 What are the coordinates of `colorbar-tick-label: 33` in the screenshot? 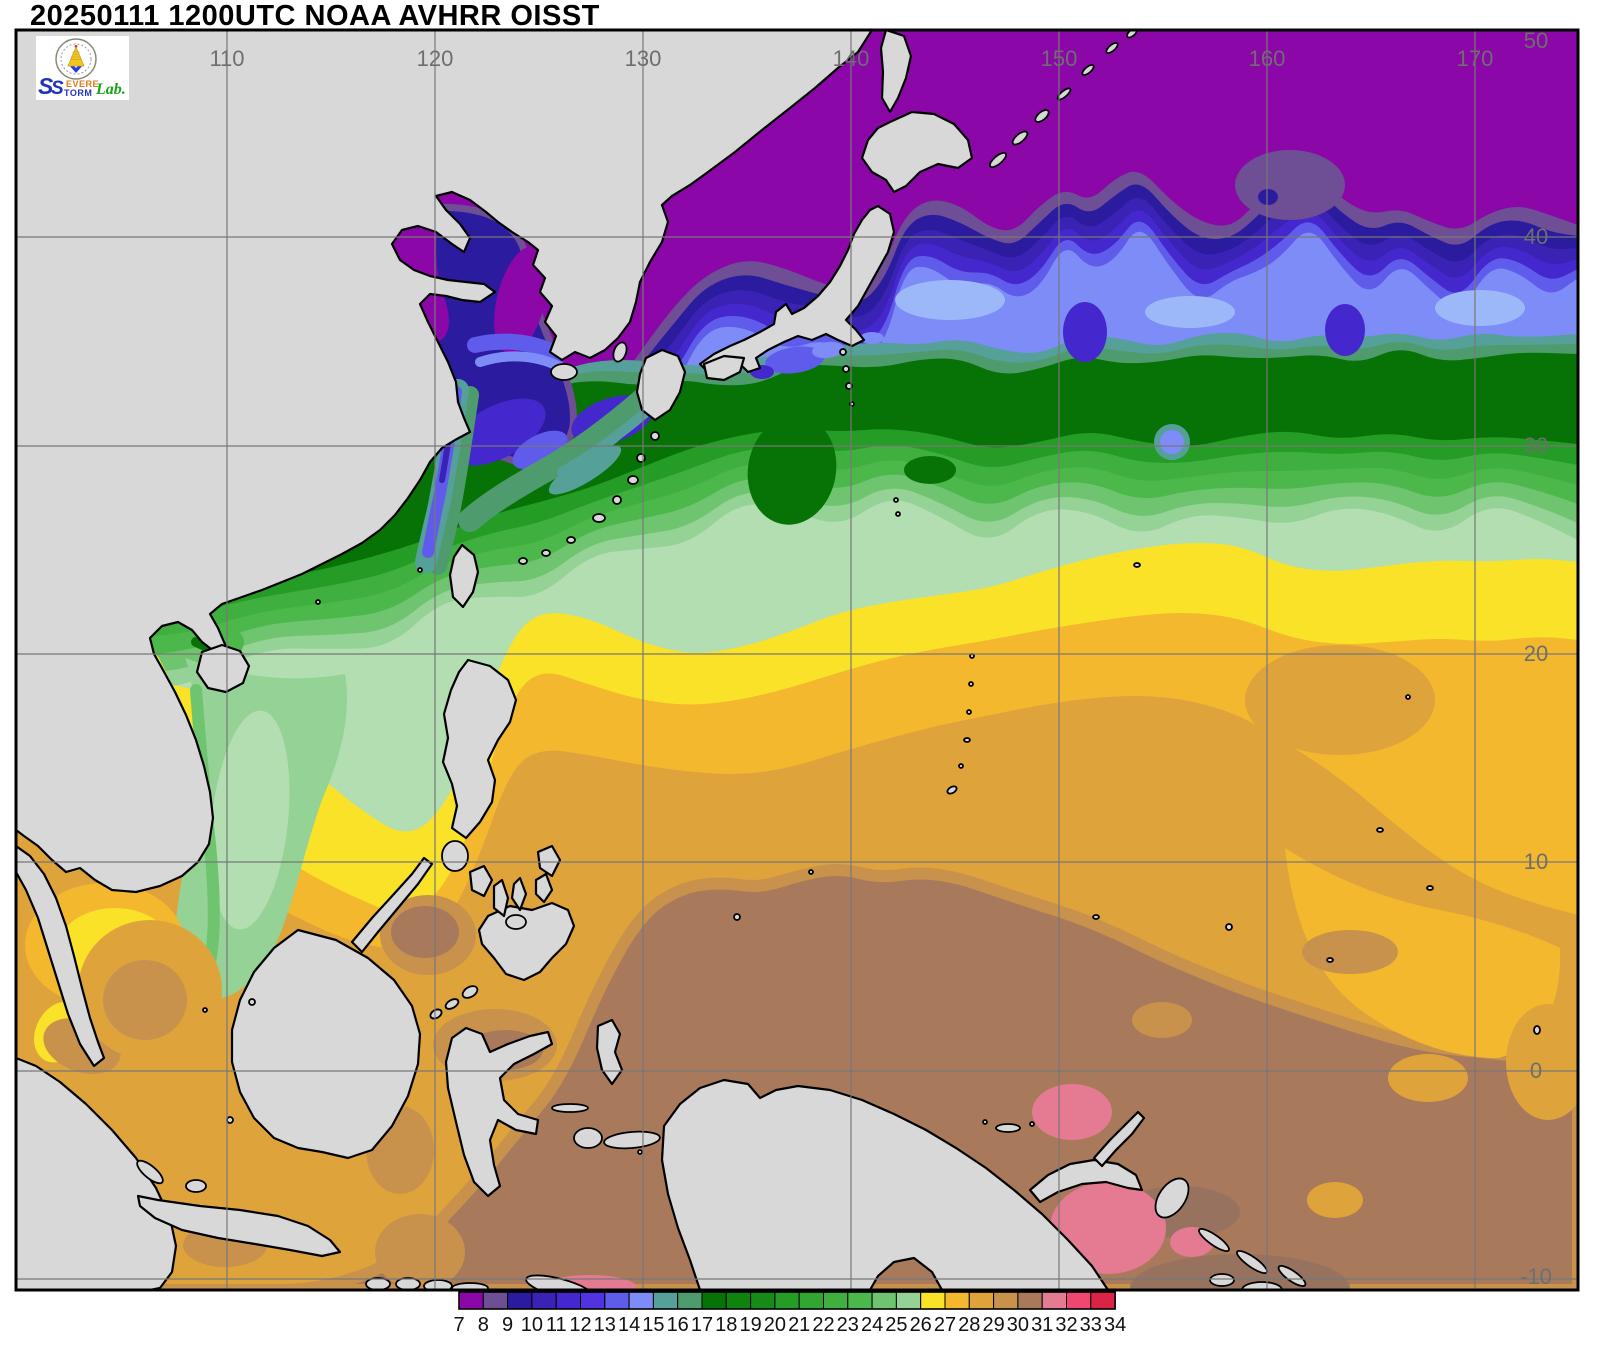 It's located at (1091, 1325).